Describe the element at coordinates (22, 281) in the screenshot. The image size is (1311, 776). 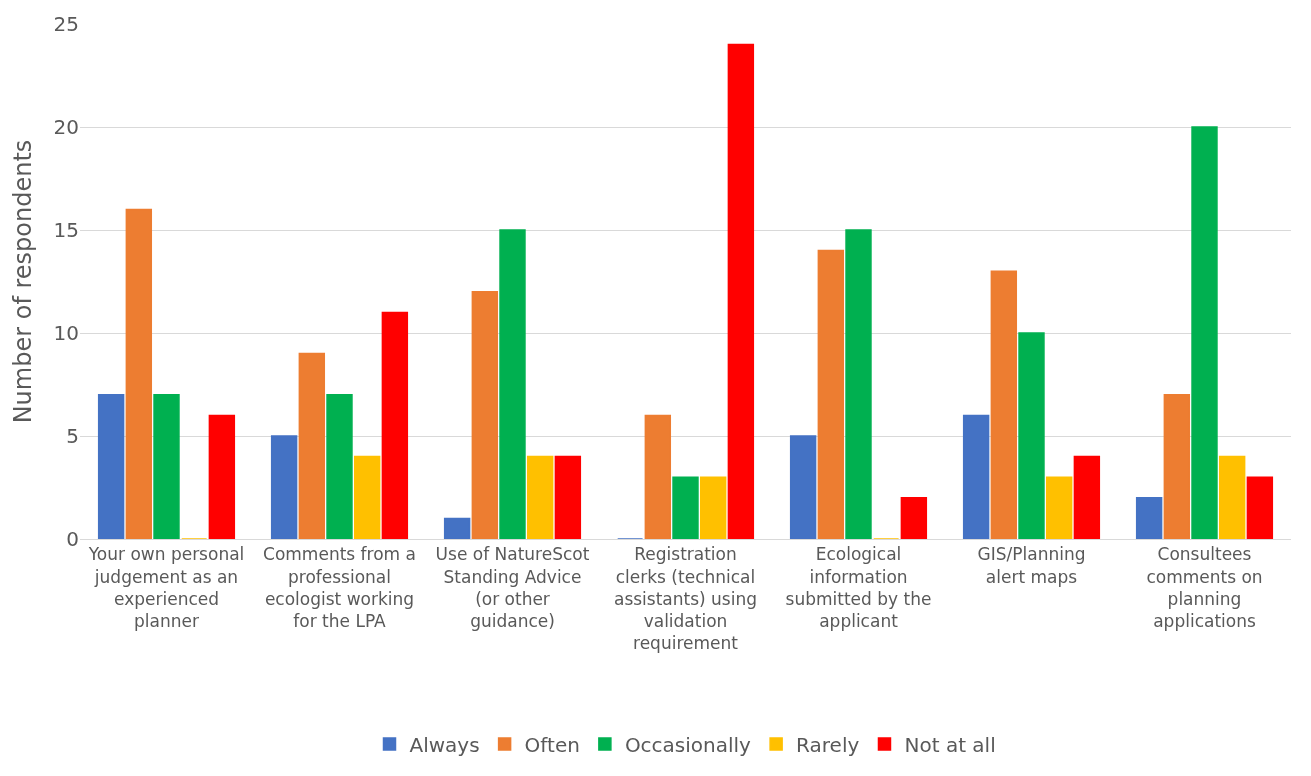
I see `y-axis-title: Number of respondents` at that location.